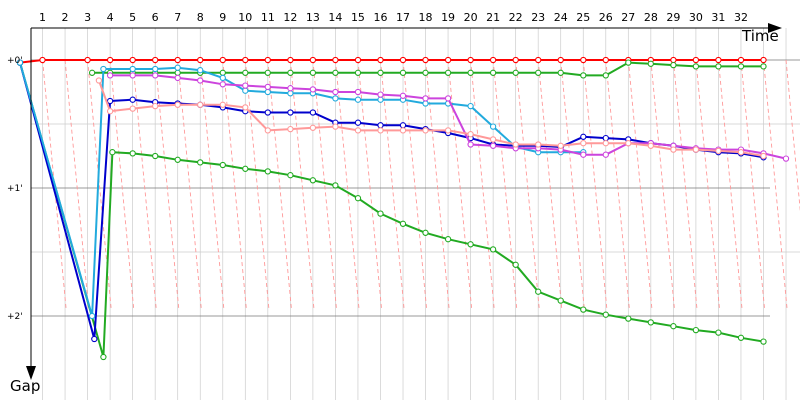 This screenshot has height=404, width=800. Describe the element at coordinates (177, 17) in the screenshot. I see `x-tick-label: 7` at that location.